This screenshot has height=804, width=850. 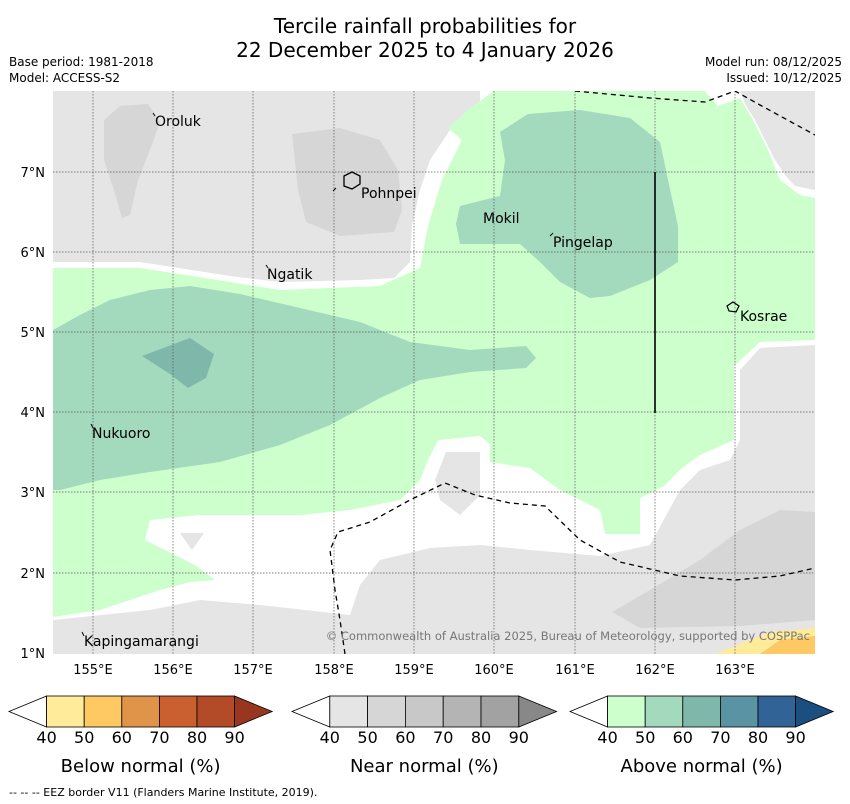 I want to click on lon-label-162e: 162°E, so click(x=655, y=670).